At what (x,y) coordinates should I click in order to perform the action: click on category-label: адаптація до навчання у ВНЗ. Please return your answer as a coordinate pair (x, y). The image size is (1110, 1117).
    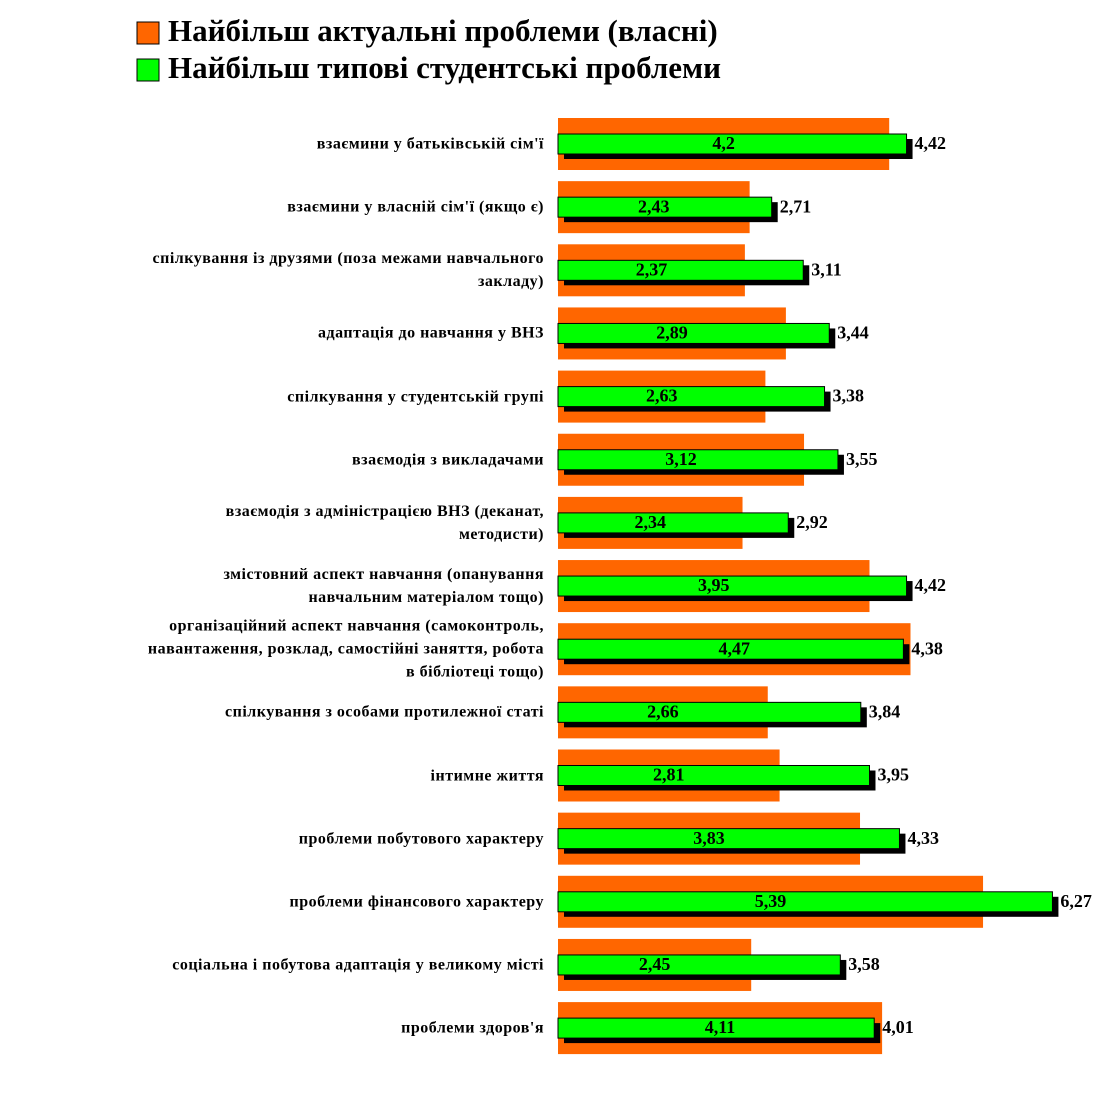
    Looking at the image, I should click on (431, 333).